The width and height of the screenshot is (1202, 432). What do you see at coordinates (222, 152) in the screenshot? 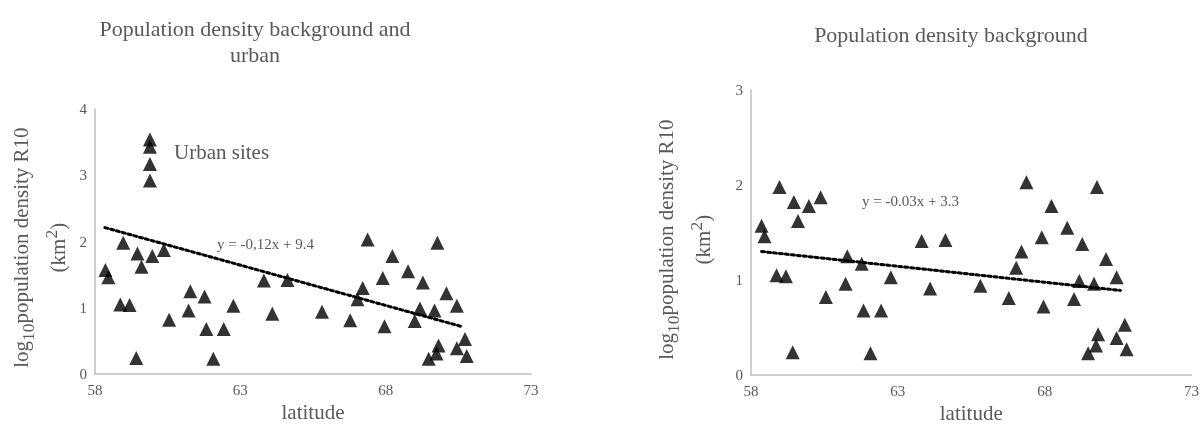
I see `annotation: Urban sites` at bounding box center [222, 152].